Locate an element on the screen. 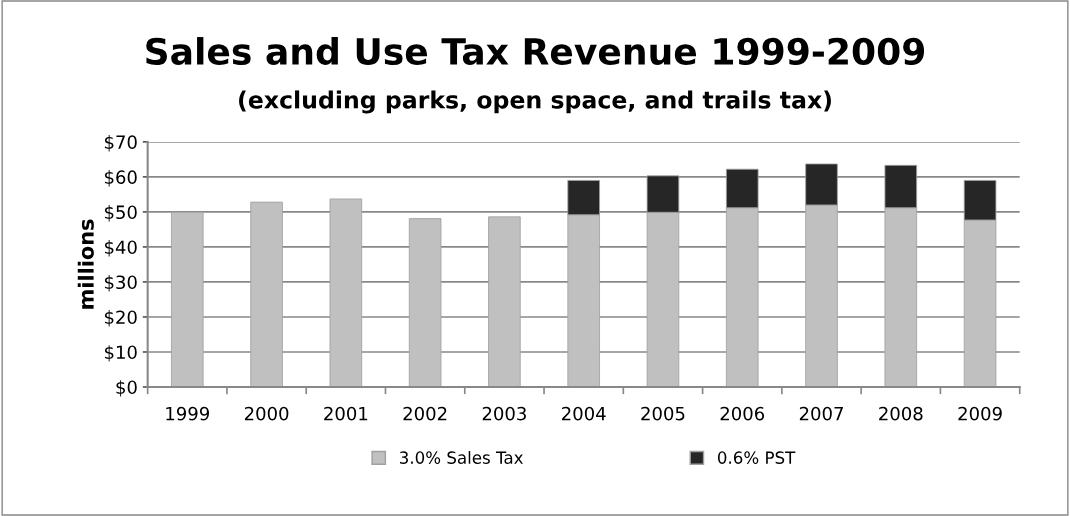  legend-label: 0.6% PST is located at coordinates (756, 457).